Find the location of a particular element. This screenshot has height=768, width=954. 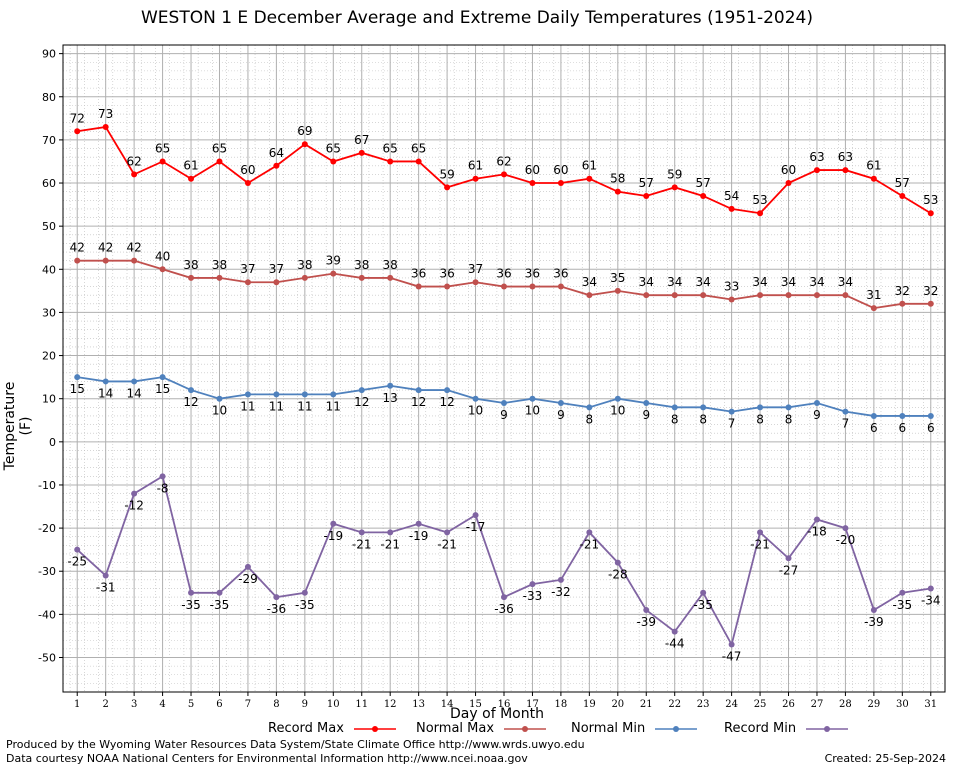

x-tick-label: 27 is located at coordinates (817, 704).